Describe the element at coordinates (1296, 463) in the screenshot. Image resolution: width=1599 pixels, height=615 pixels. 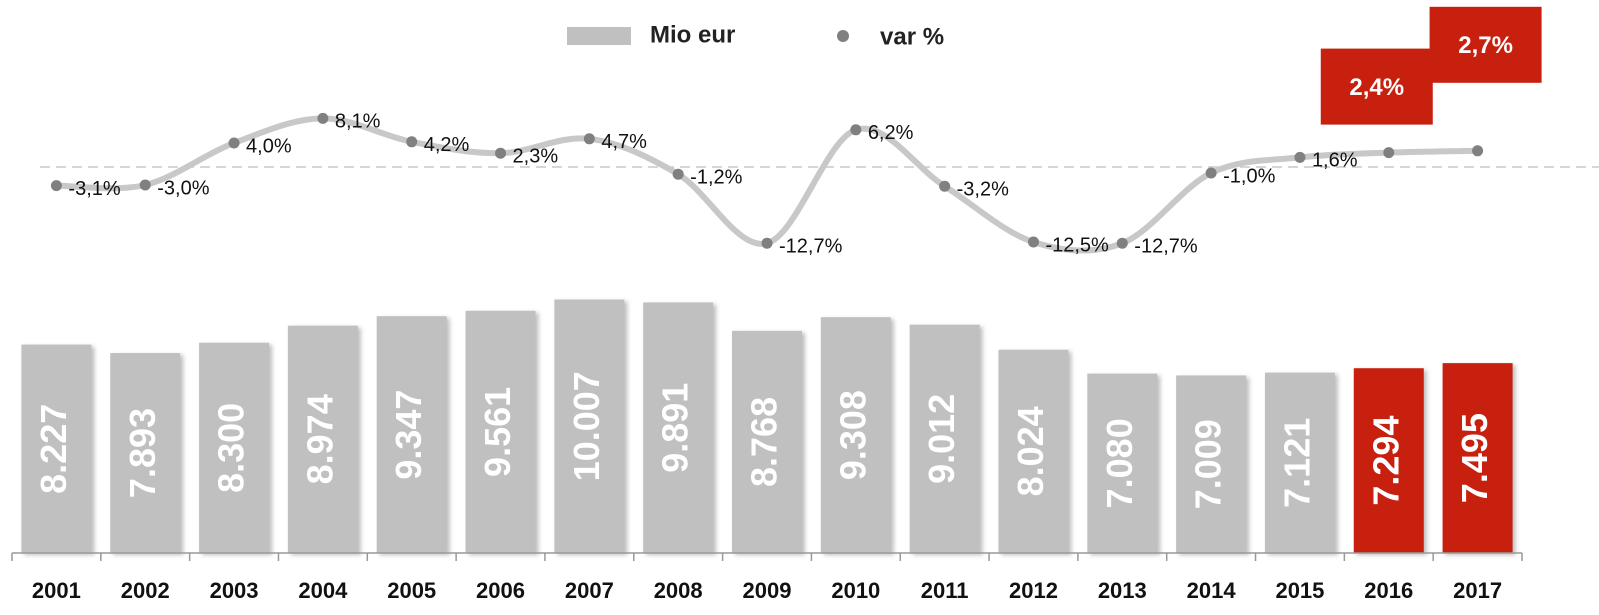
I see `bar-value-label: 7.121` at that location.